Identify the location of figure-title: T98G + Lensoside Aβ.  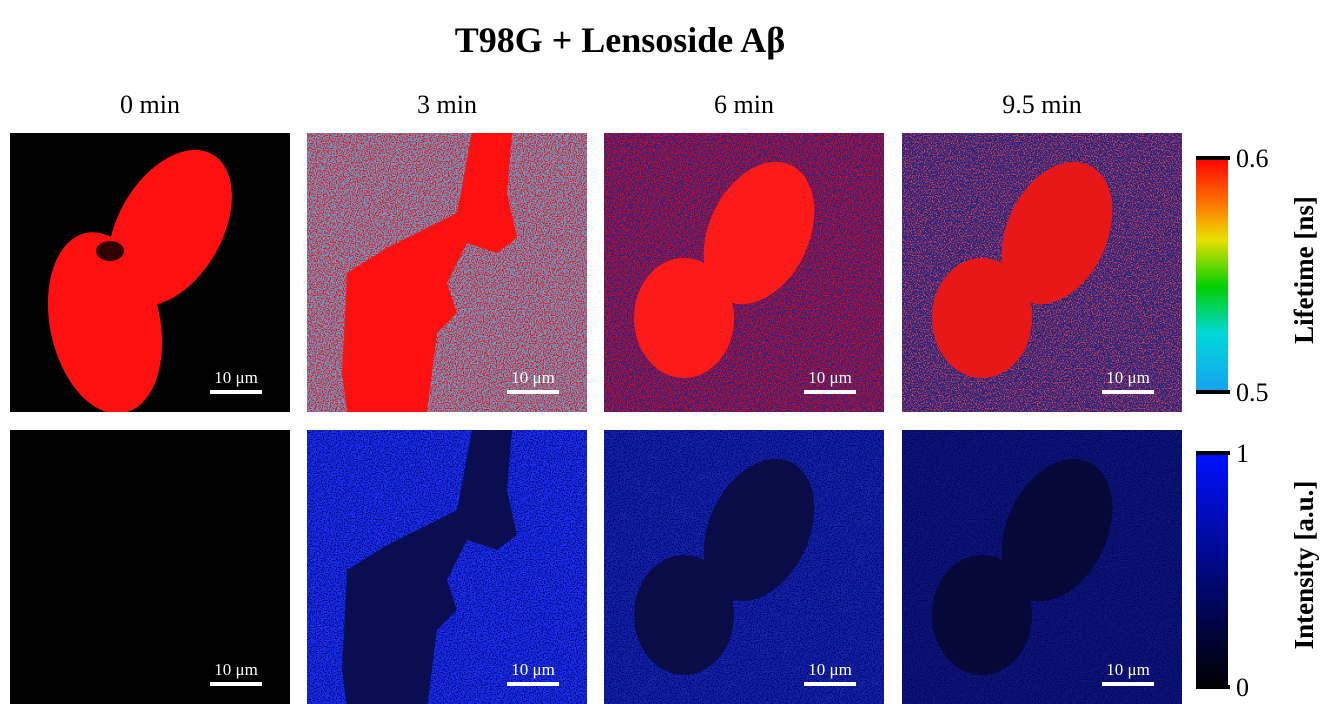
(620, 40).